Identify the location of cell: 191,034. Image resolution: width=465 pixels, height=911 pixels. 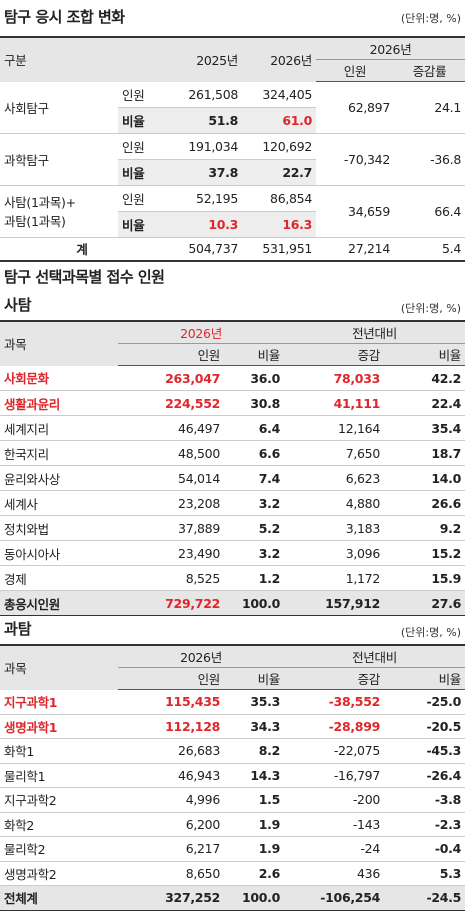
(203, 146).